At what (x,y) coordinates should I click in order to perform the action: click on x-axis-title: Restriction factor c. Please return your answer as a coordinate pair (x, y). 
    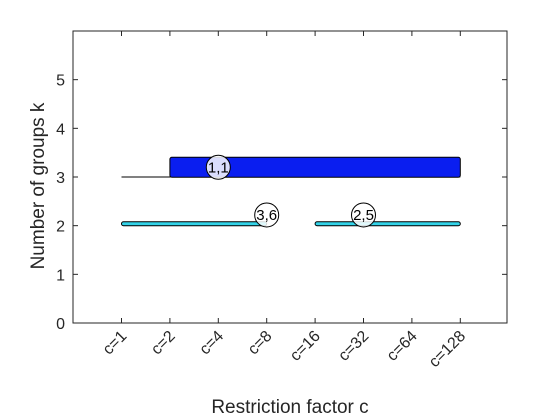
    Looking at the image, I should click on (289, 407).